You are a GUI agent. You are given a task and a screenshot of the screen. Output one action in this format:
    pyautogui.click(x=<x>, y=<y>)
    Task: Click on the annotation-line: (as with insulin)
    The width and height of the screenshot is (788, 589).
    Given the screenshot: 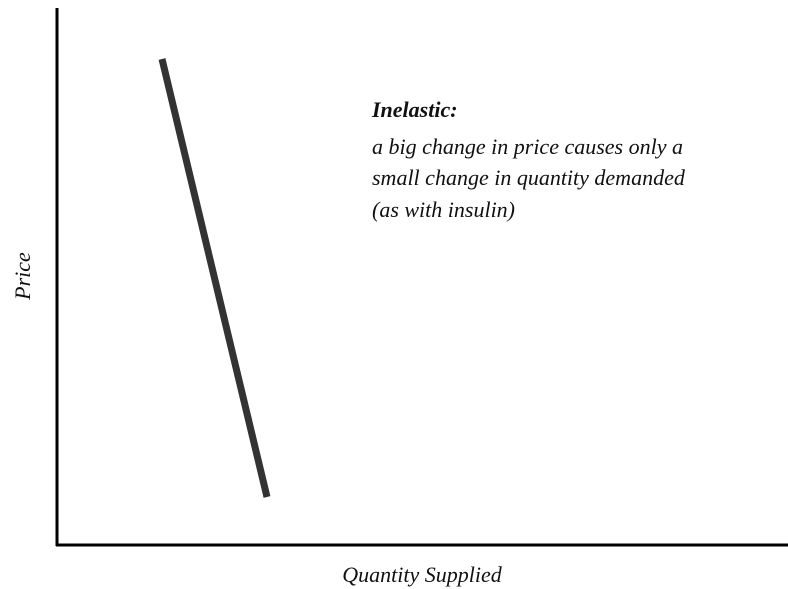 What is the action you would take?
    pyautogui.click(x=443, y=209)
    